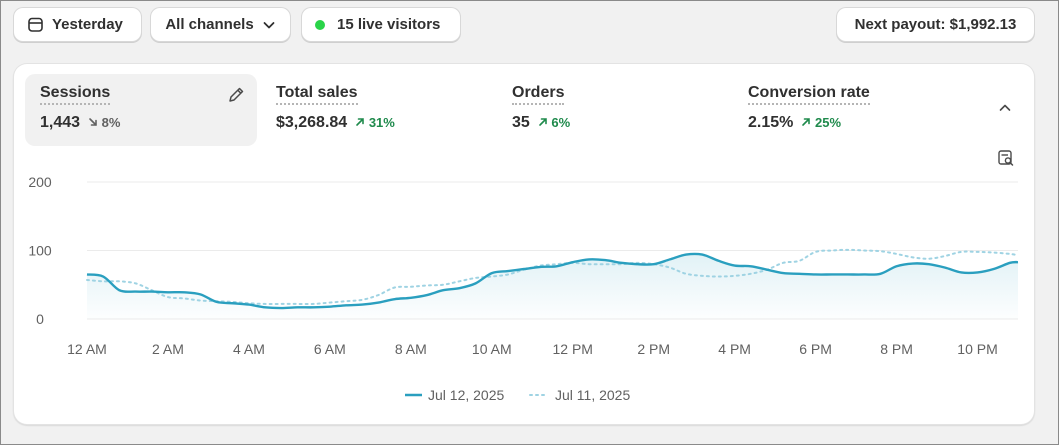  Describe the element at coordinates (1006, 158) in the screenshot. I see `explore-report-icon` at that location.